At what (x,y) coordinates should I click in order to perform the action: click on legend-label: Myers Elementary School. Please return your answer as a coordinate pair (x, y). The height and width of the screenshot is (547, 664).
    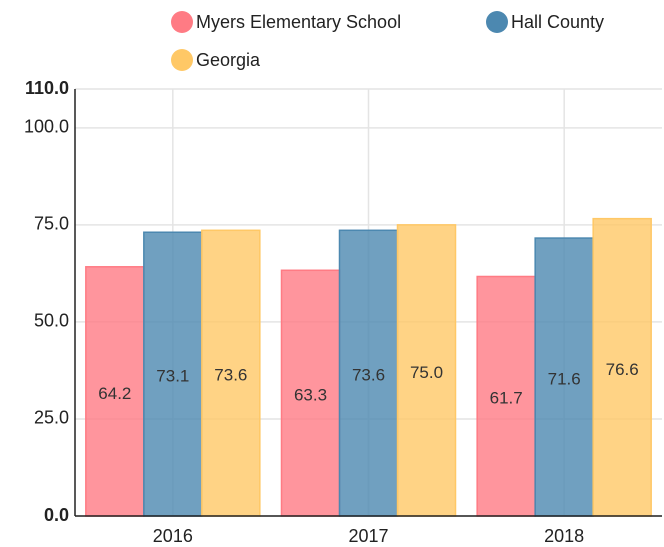
    Looking at the image, I should click on (298, 22).